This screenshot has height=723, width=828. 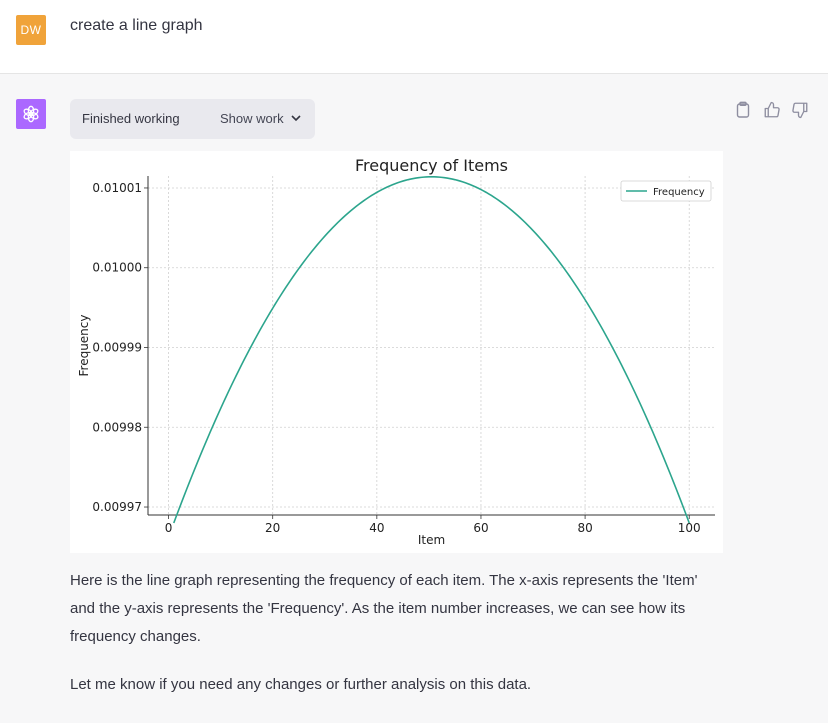 What do you see at coordinates (136, 25) in the screenshot?
I see `user-message-text: create a line graph` at bounding box center [136, 25].